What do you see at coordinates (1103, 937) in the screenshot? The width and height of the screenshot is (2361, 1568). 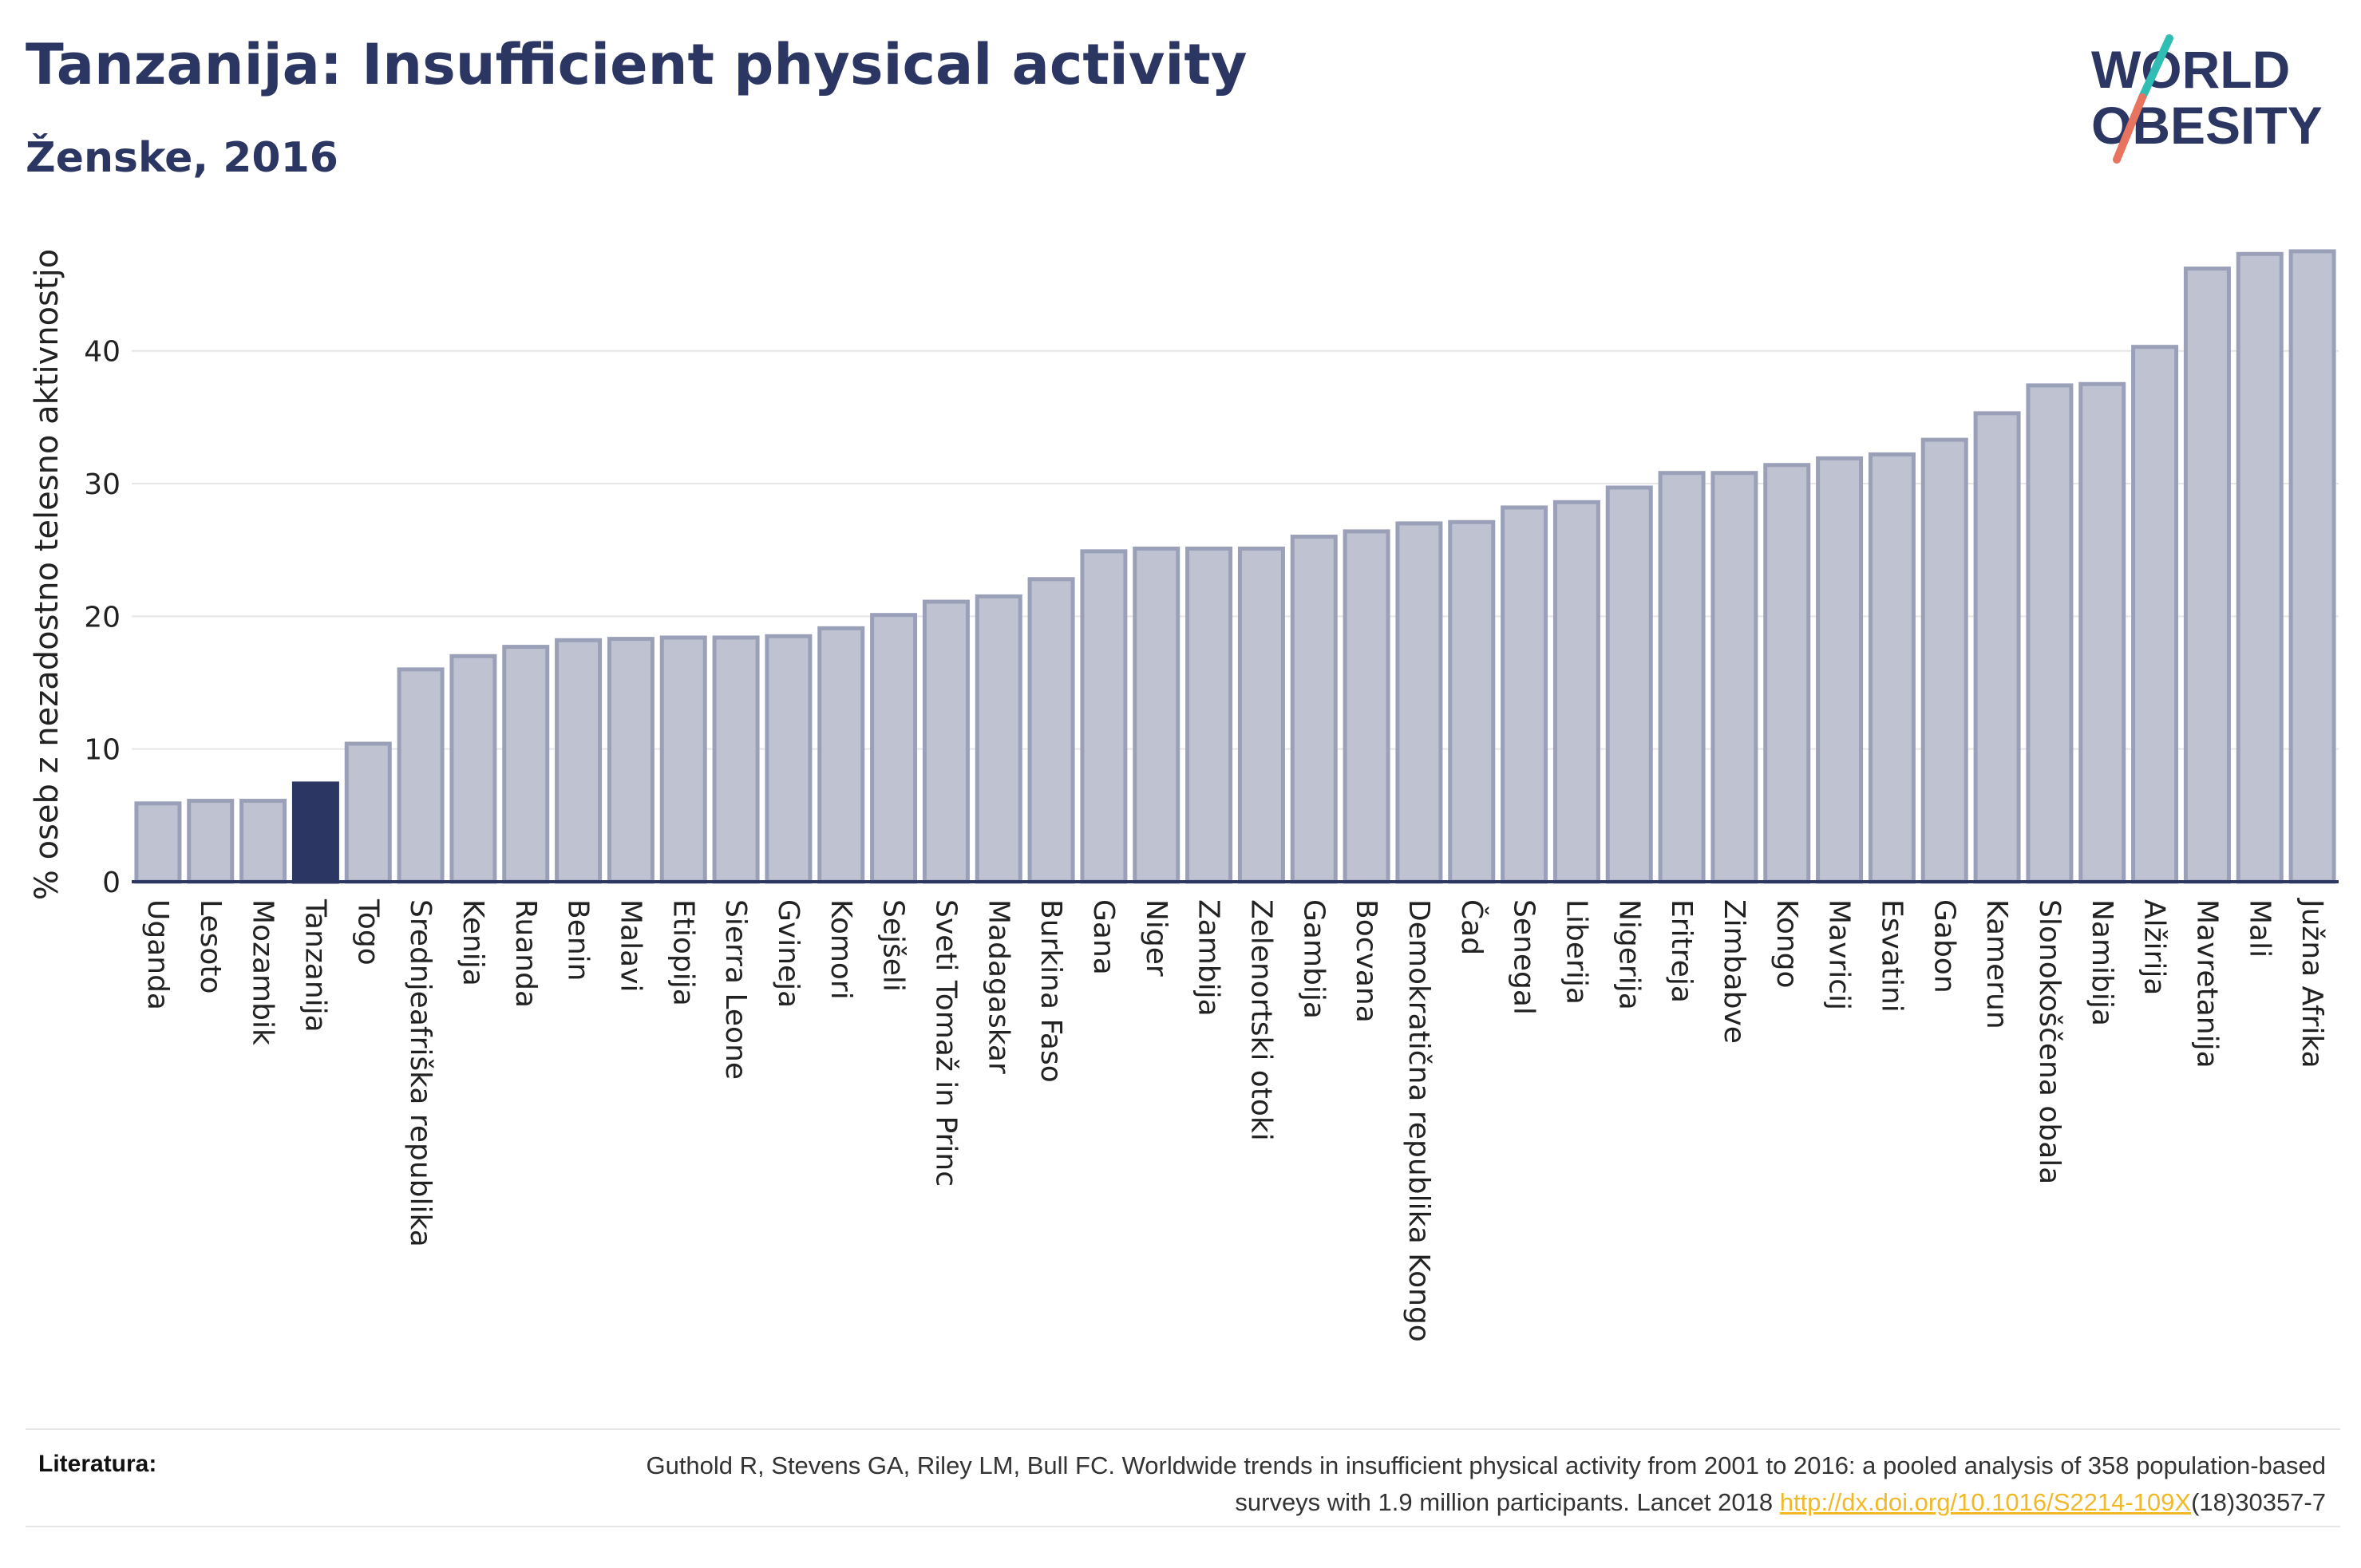 I see `x-tick-label: Gana` at bounding box center [1103, 937].